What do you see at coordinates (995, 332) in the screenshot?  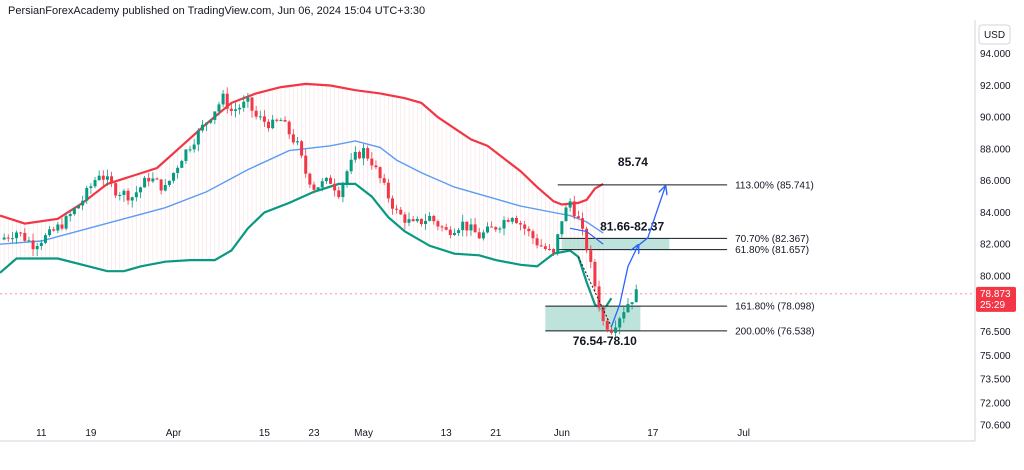 I see `y-tick-label: 76.500` at bounding box center [995, 332].